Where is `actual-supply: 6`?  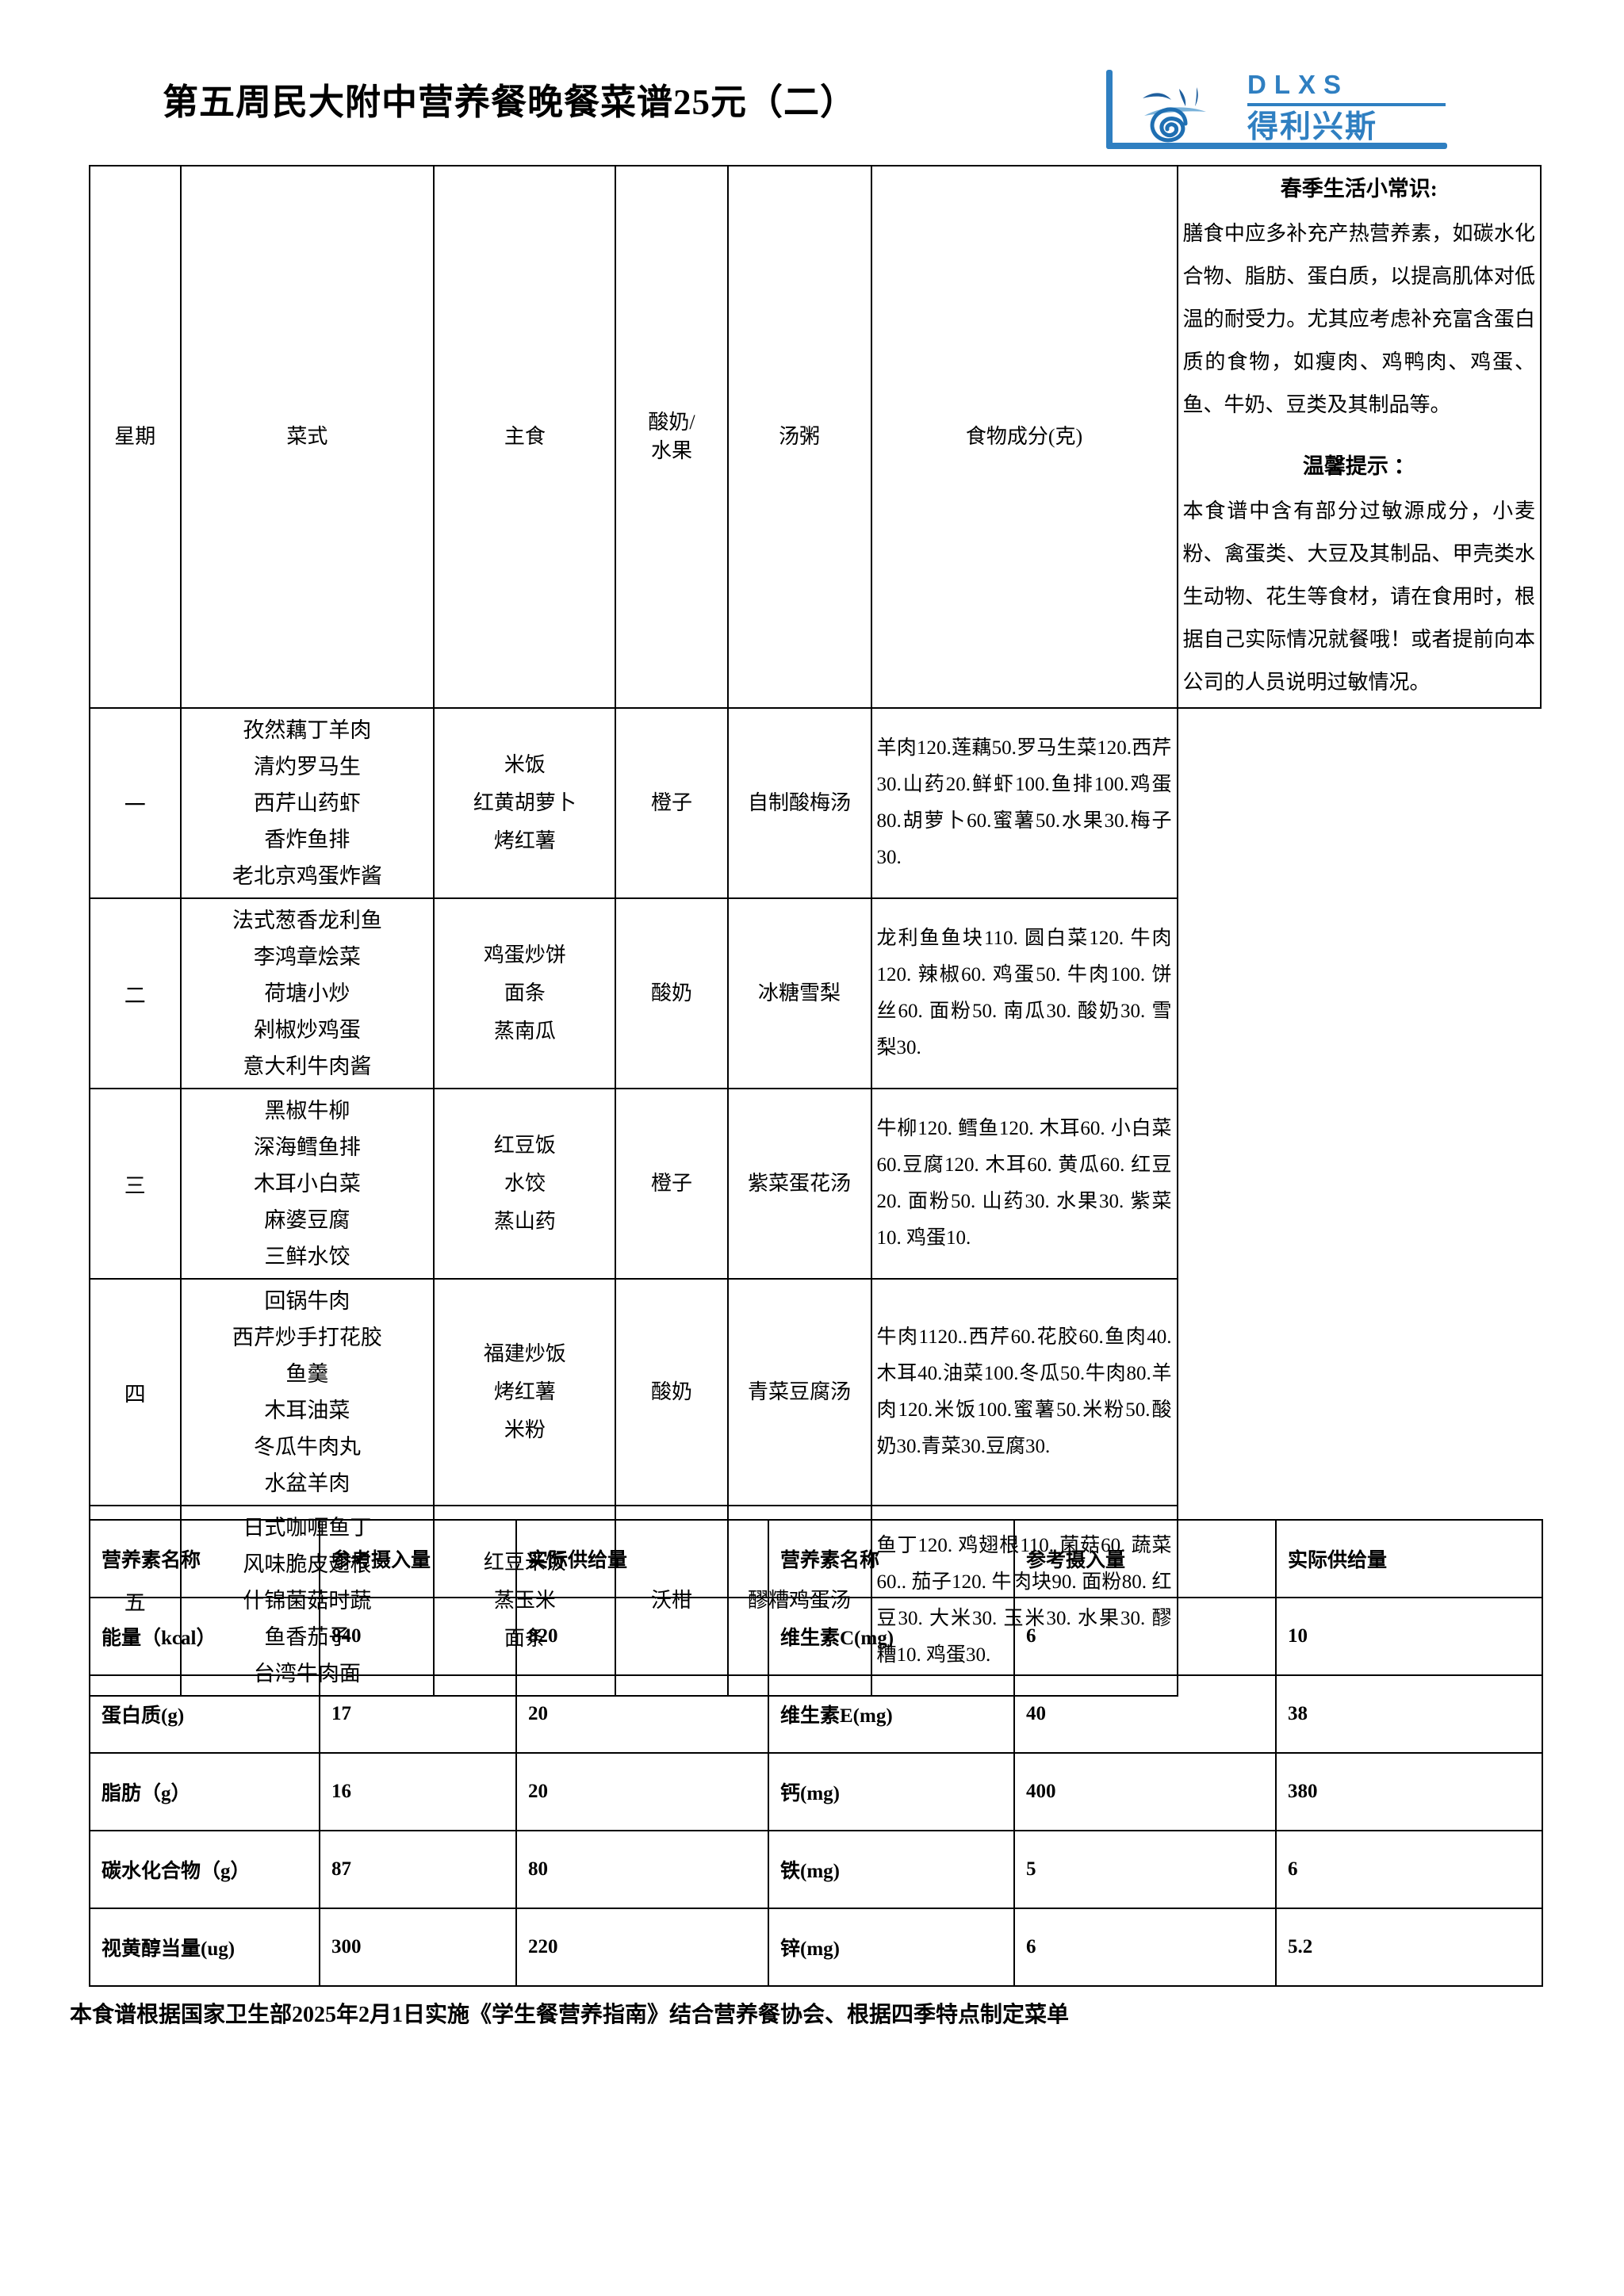
actual-supply: 6 is located at coordinates (1409, 1870).